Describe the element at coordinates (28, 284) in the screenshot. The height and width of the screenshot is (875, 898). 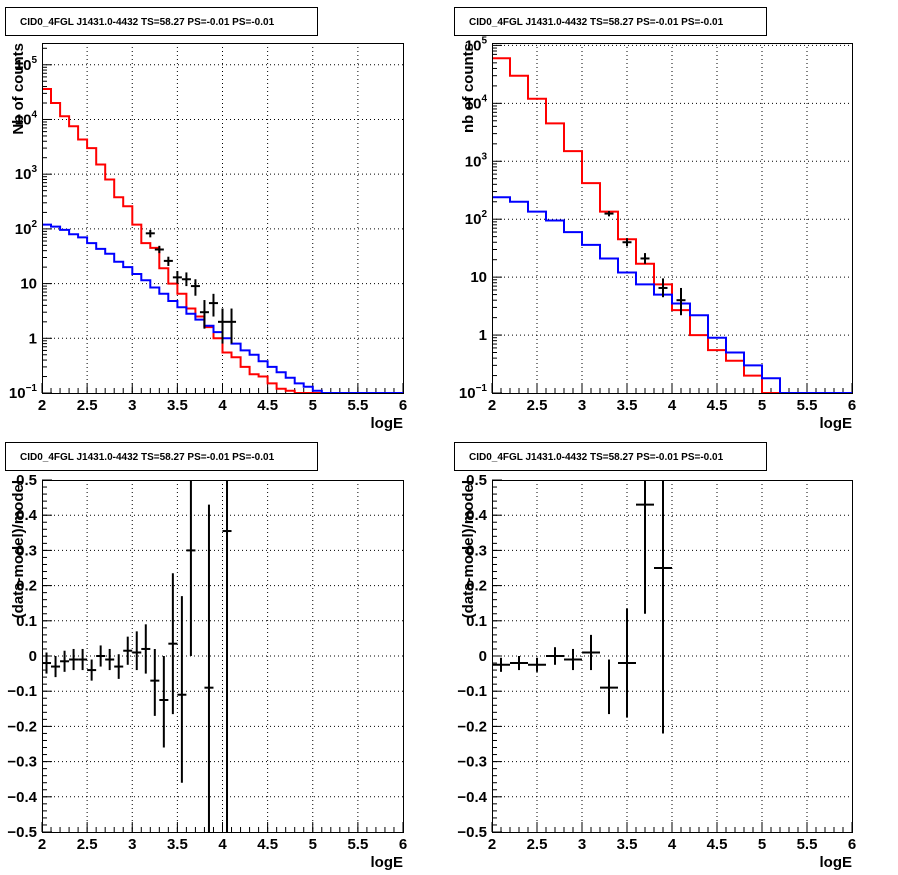
I see `y-tick-label: 10` at that location.